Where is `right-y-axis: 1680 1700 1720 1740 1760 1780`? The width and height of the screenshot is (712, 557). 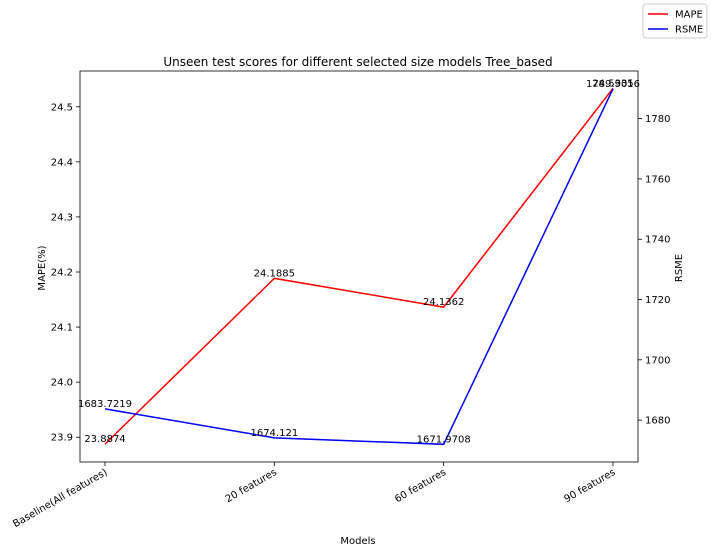
right-y-axis: 1680 1700 1720 1740 1760 1780 is located at coordinates (654, 270).